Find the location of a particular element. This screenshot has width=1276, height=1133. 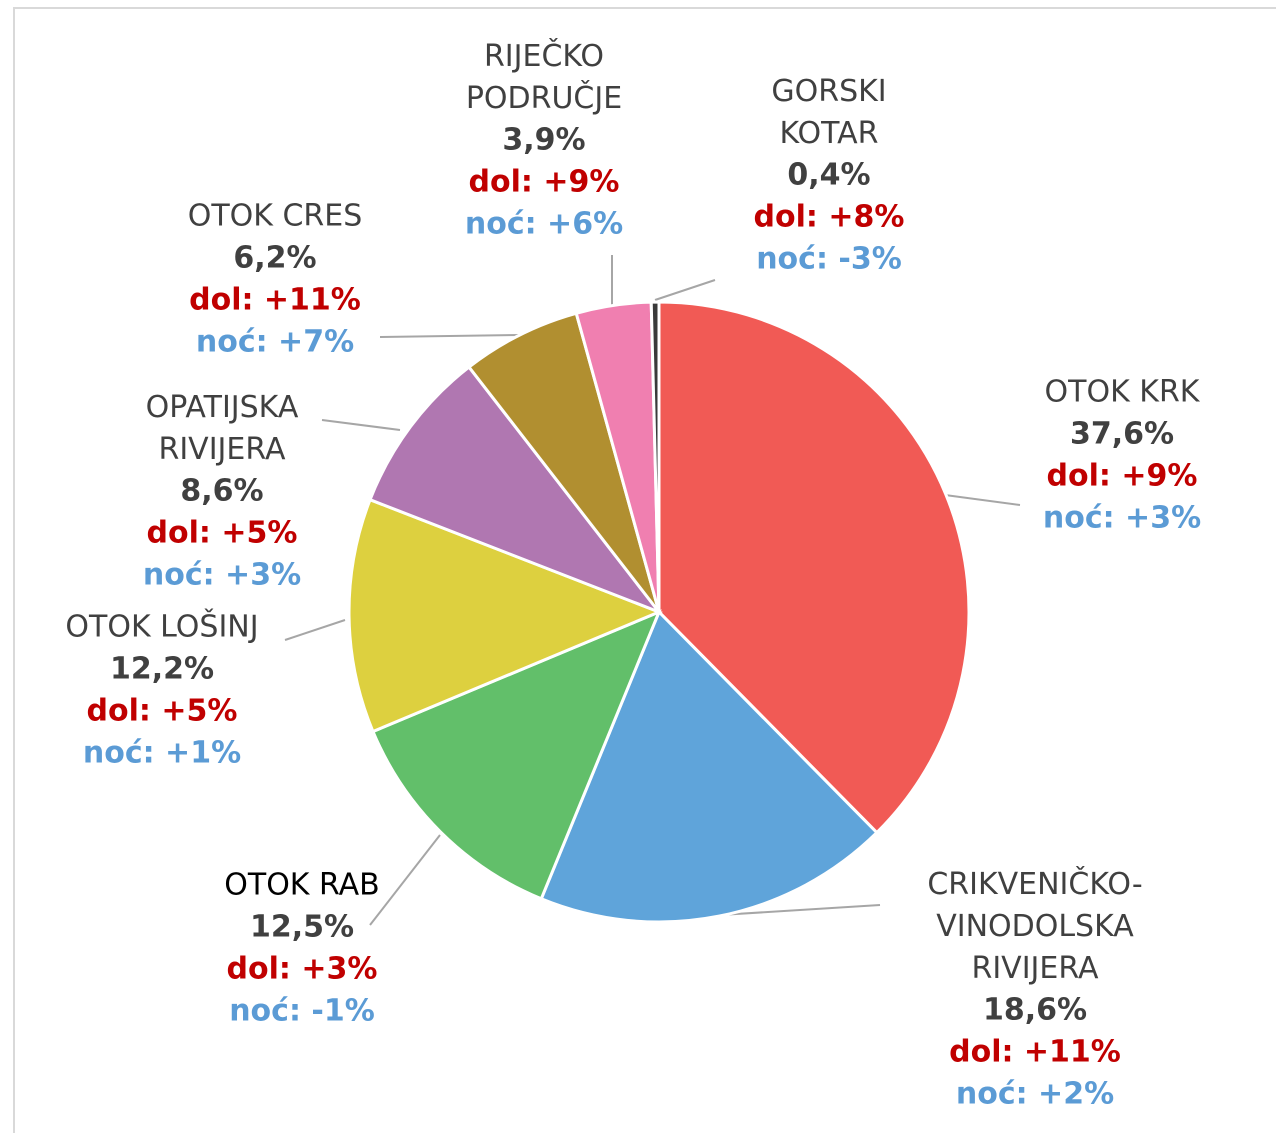

noc-label: noć: +7% is located at coordinates (275, 342).